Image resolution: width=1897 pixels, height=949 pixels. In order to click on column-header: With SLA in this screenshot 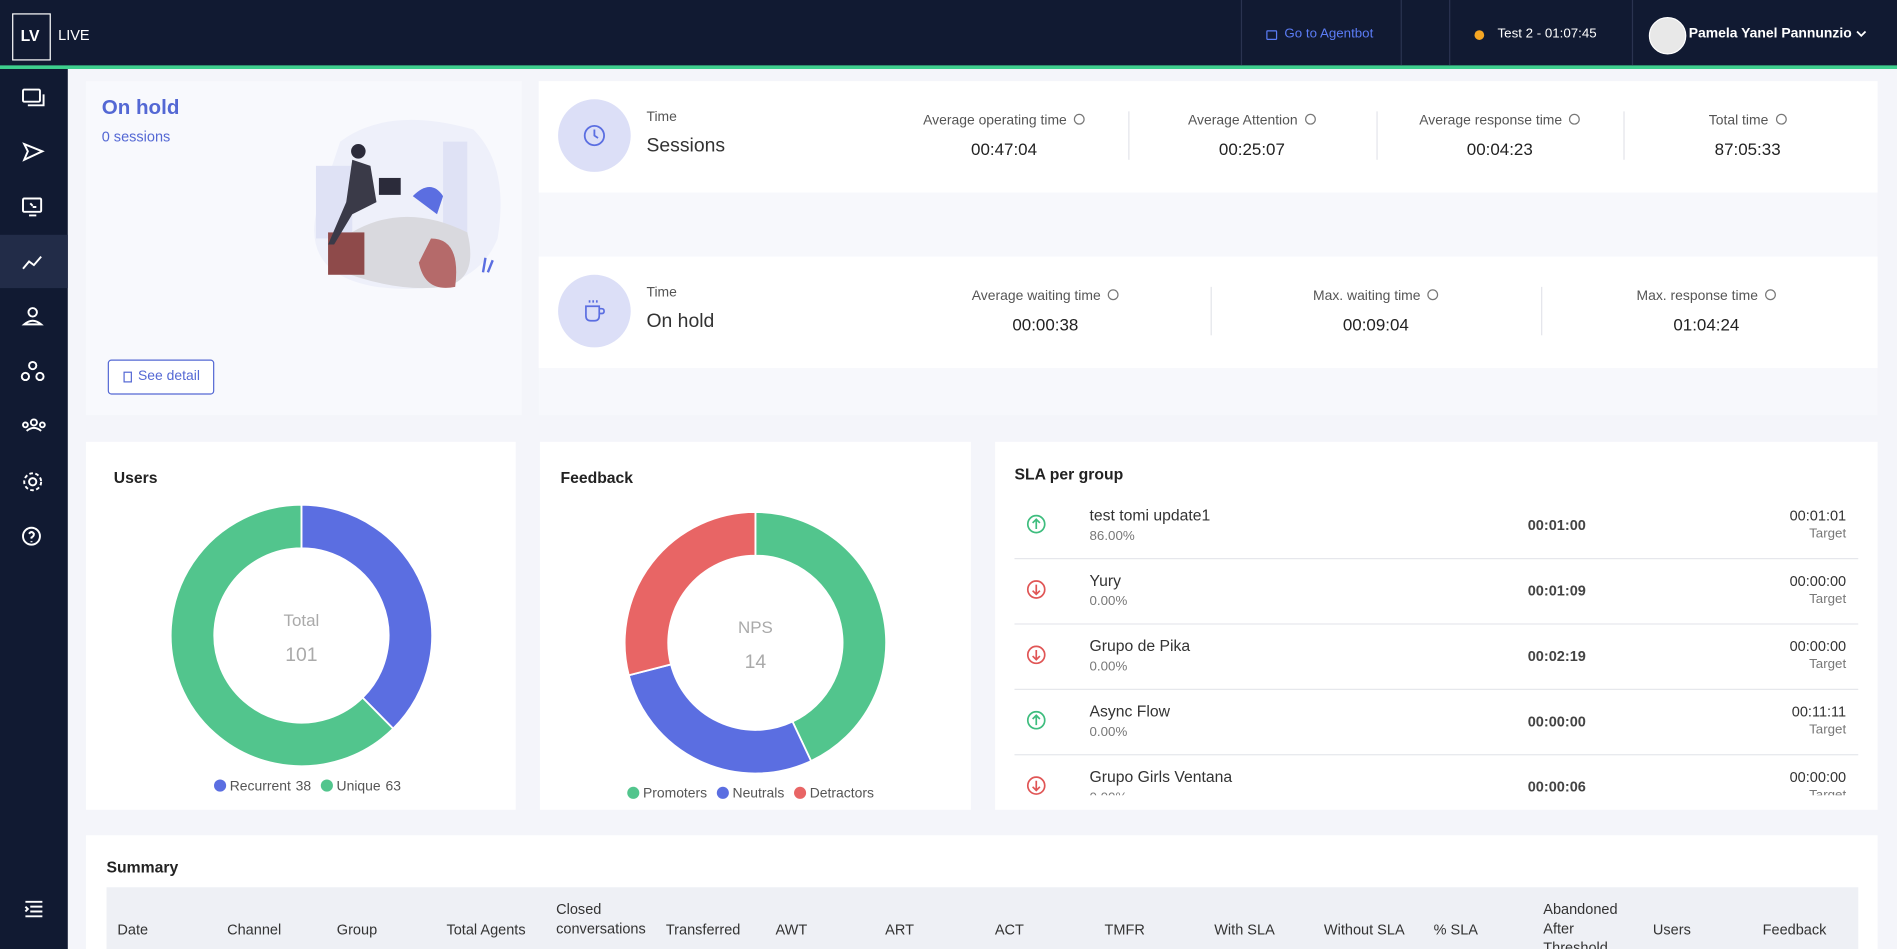, I will do `click(1244, 930)`.